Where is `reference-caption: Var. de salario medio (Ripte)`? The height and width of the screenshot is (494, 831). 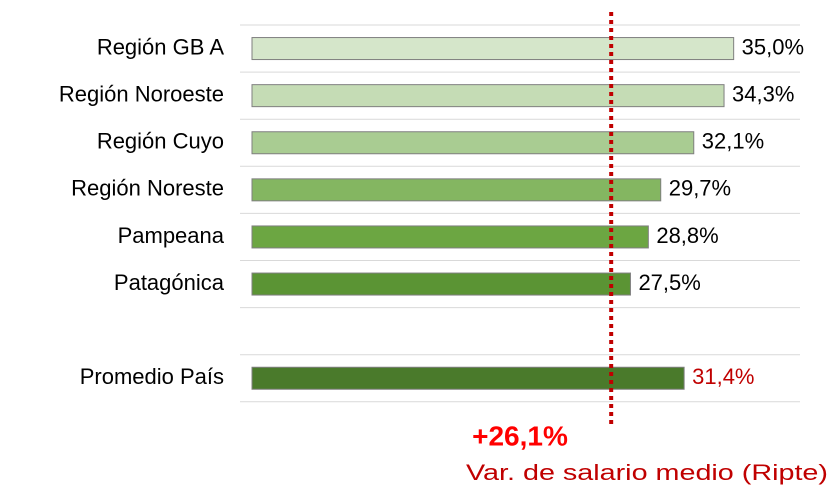 reference-caption: Var. de salario medio (Ripte) is located at coordinates (647, 472).